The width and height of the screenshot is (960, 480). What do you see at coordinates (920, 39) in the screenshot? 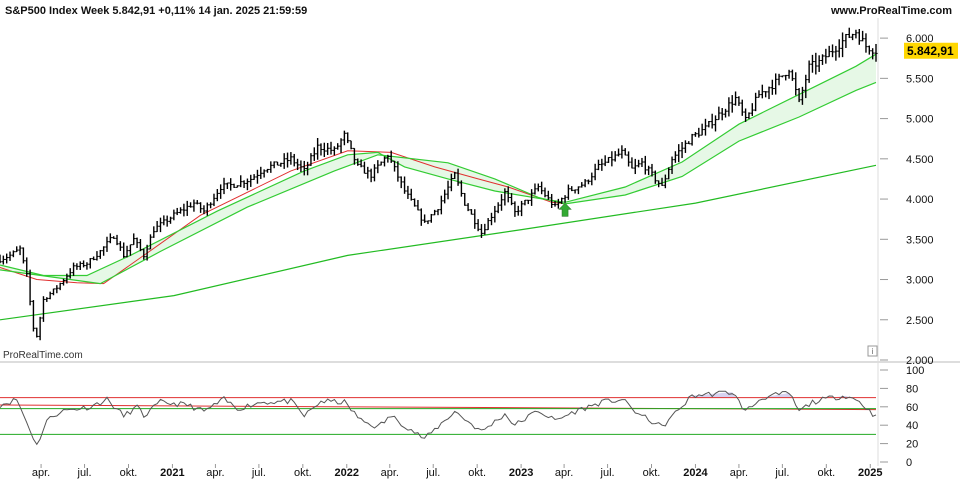
I see `price-tick-label: 6.000` at bounding box center [920, 39].